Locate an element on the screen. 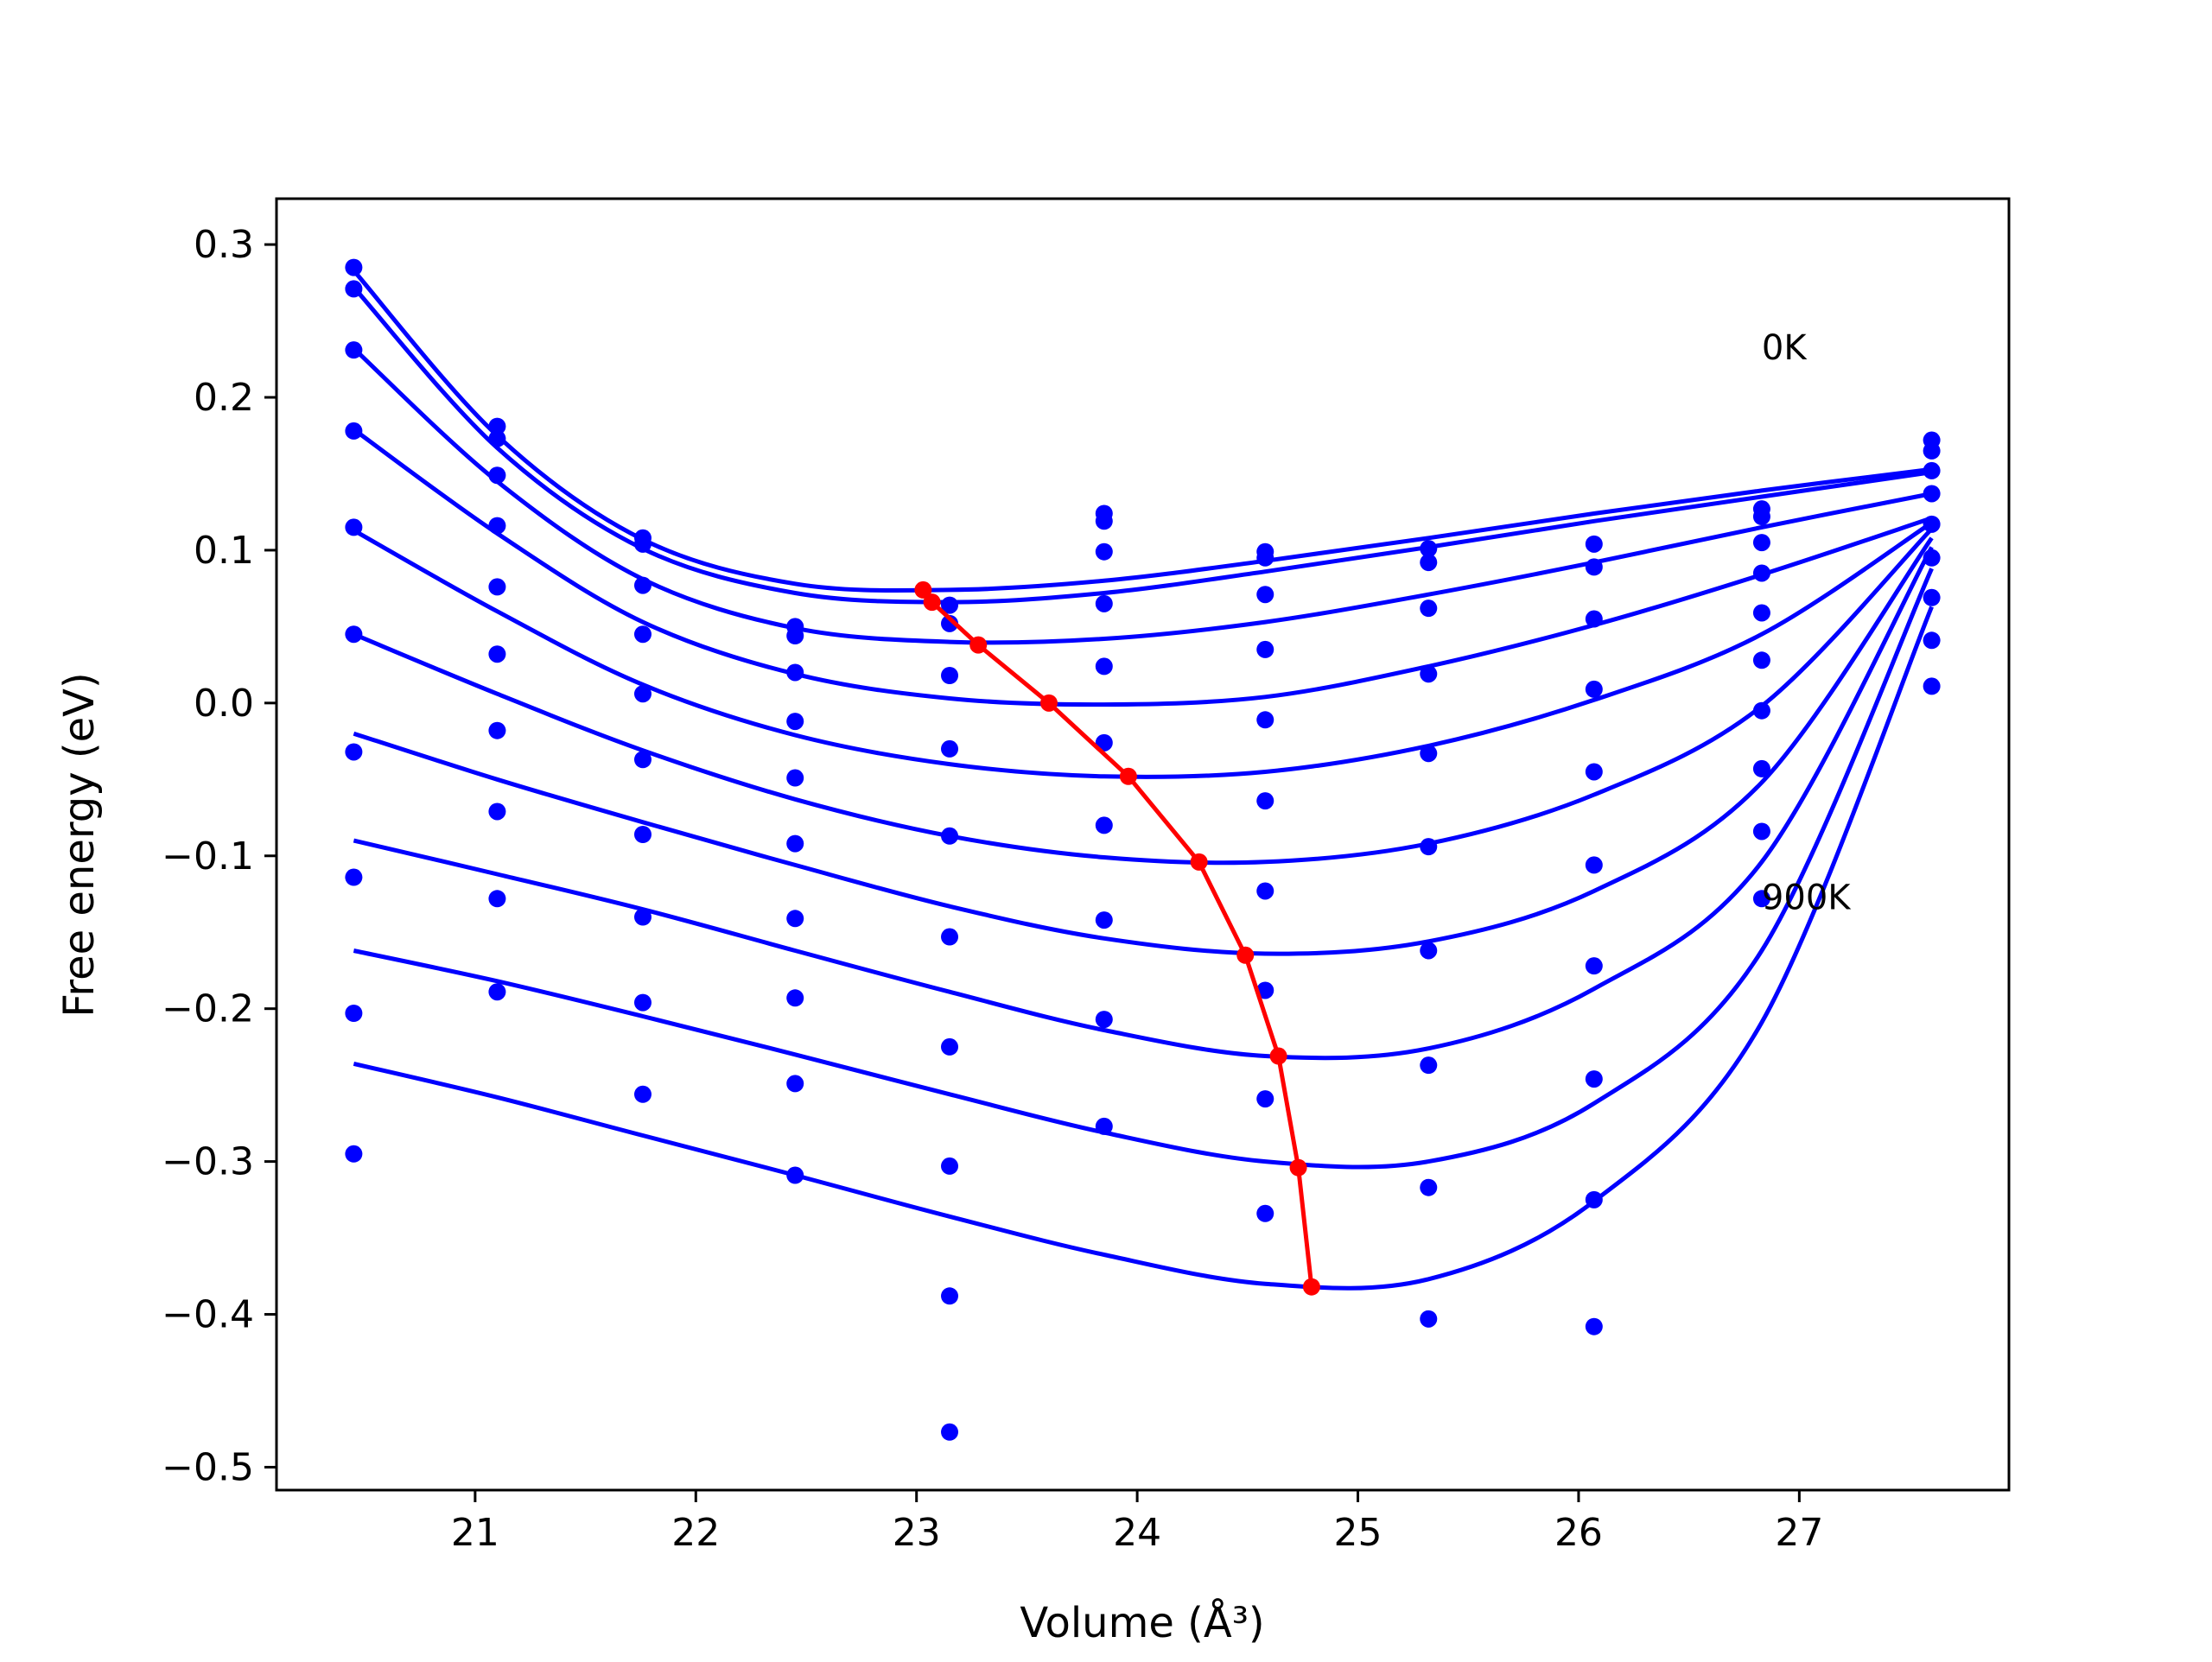  y-axis-label: Free energy (eV) is located at coordinates (79, 844).